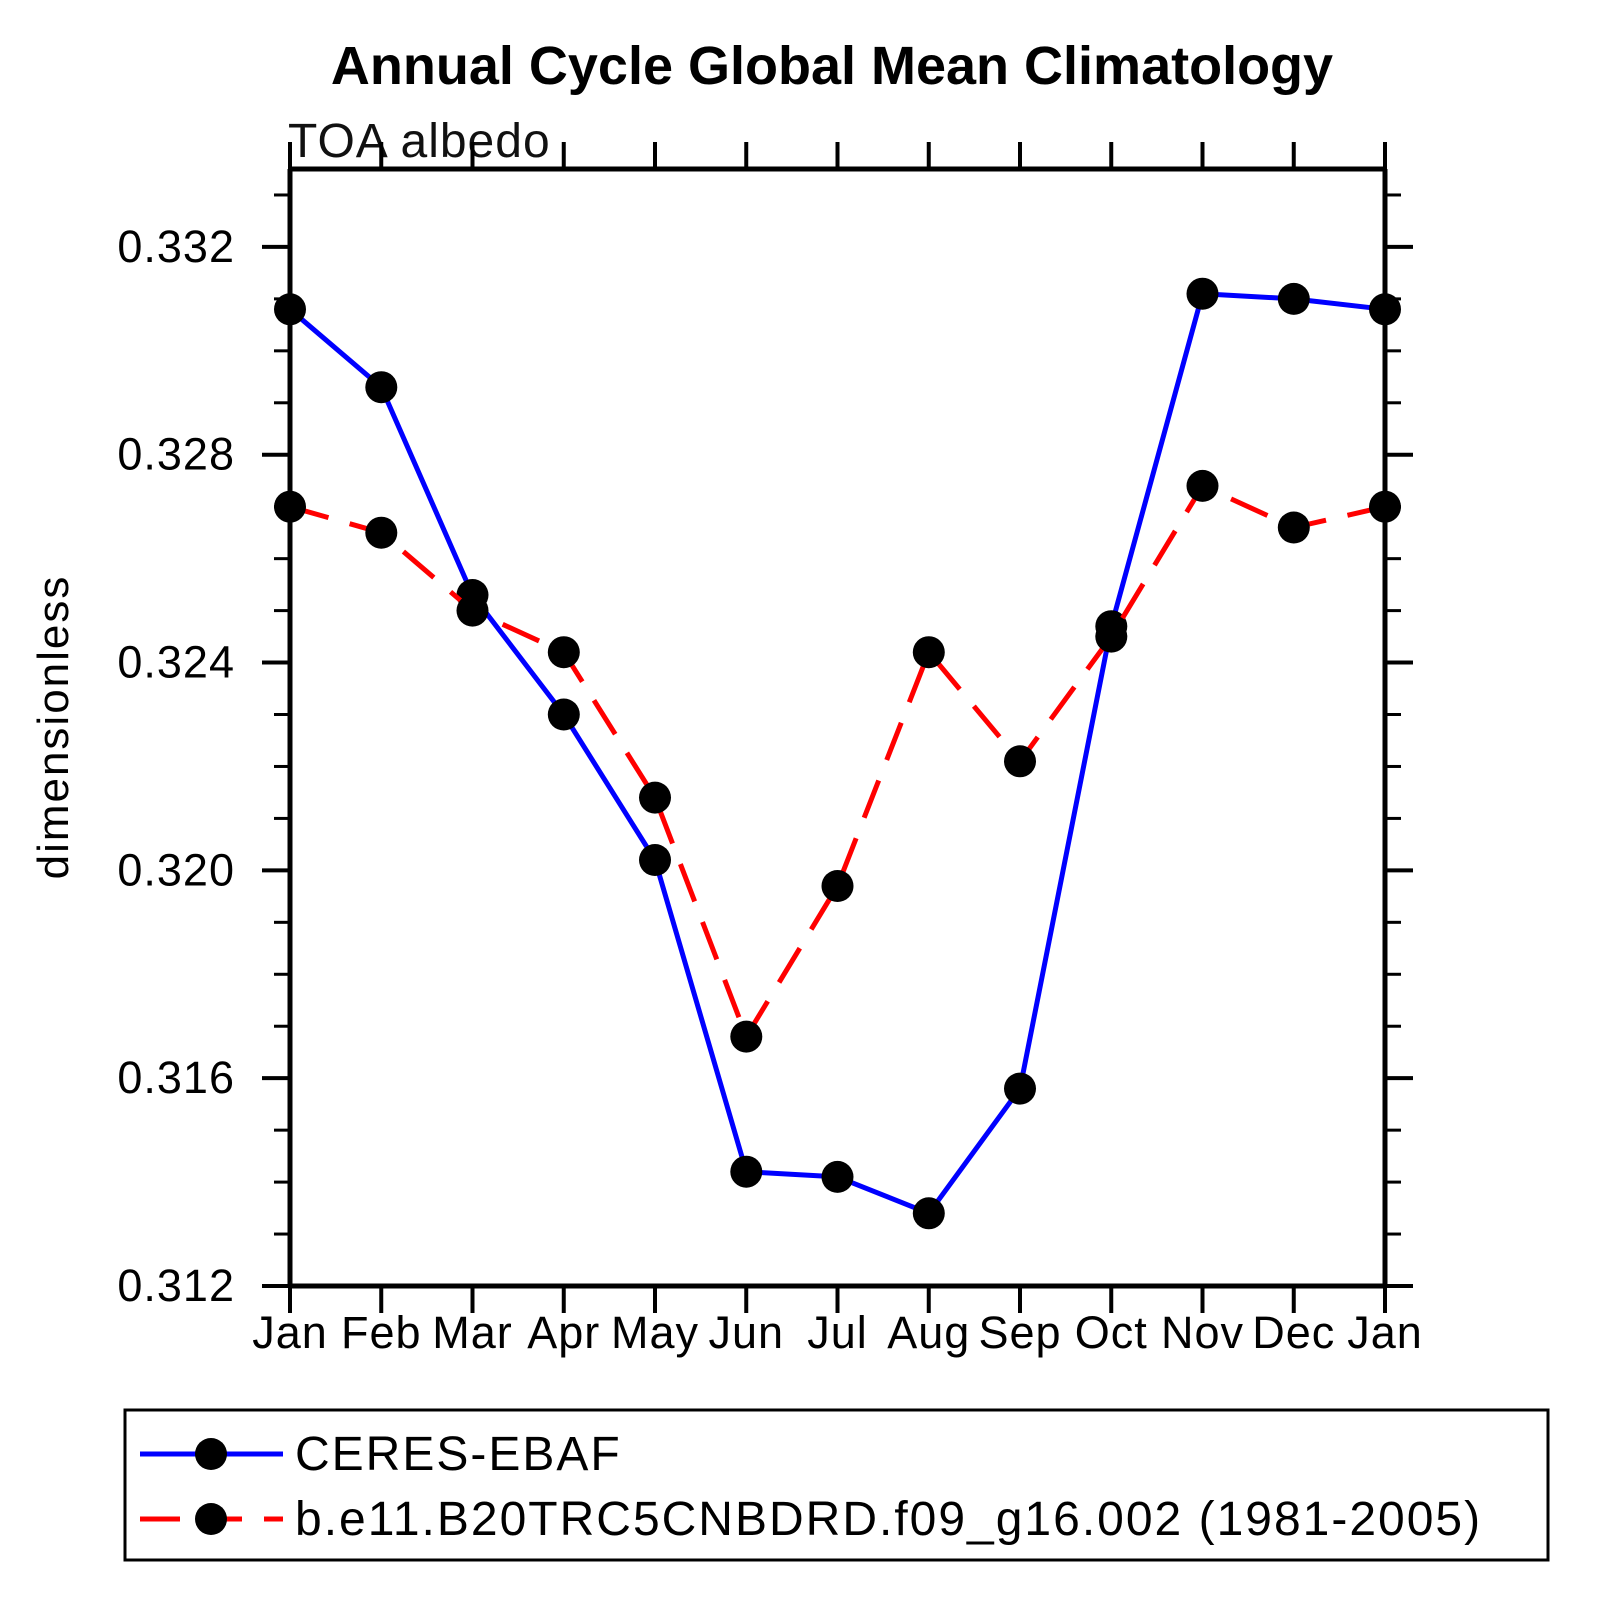 The image size is (1597, 1597). What do you see at coordinates (176, 1077) in the screenshot?
I see `y-tick-label: 0.316` at bounding box center [176, 1077].